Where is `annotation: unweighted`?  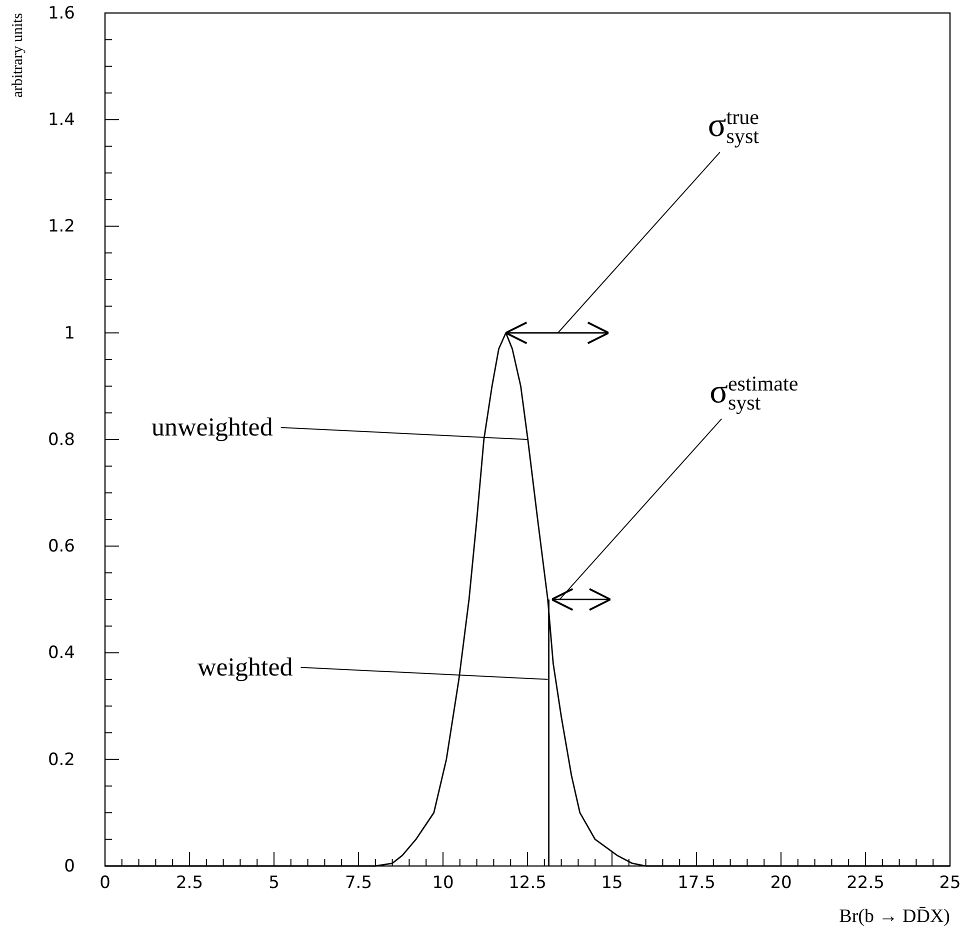 annotation: unweighted is located at coordinates (212, 427).